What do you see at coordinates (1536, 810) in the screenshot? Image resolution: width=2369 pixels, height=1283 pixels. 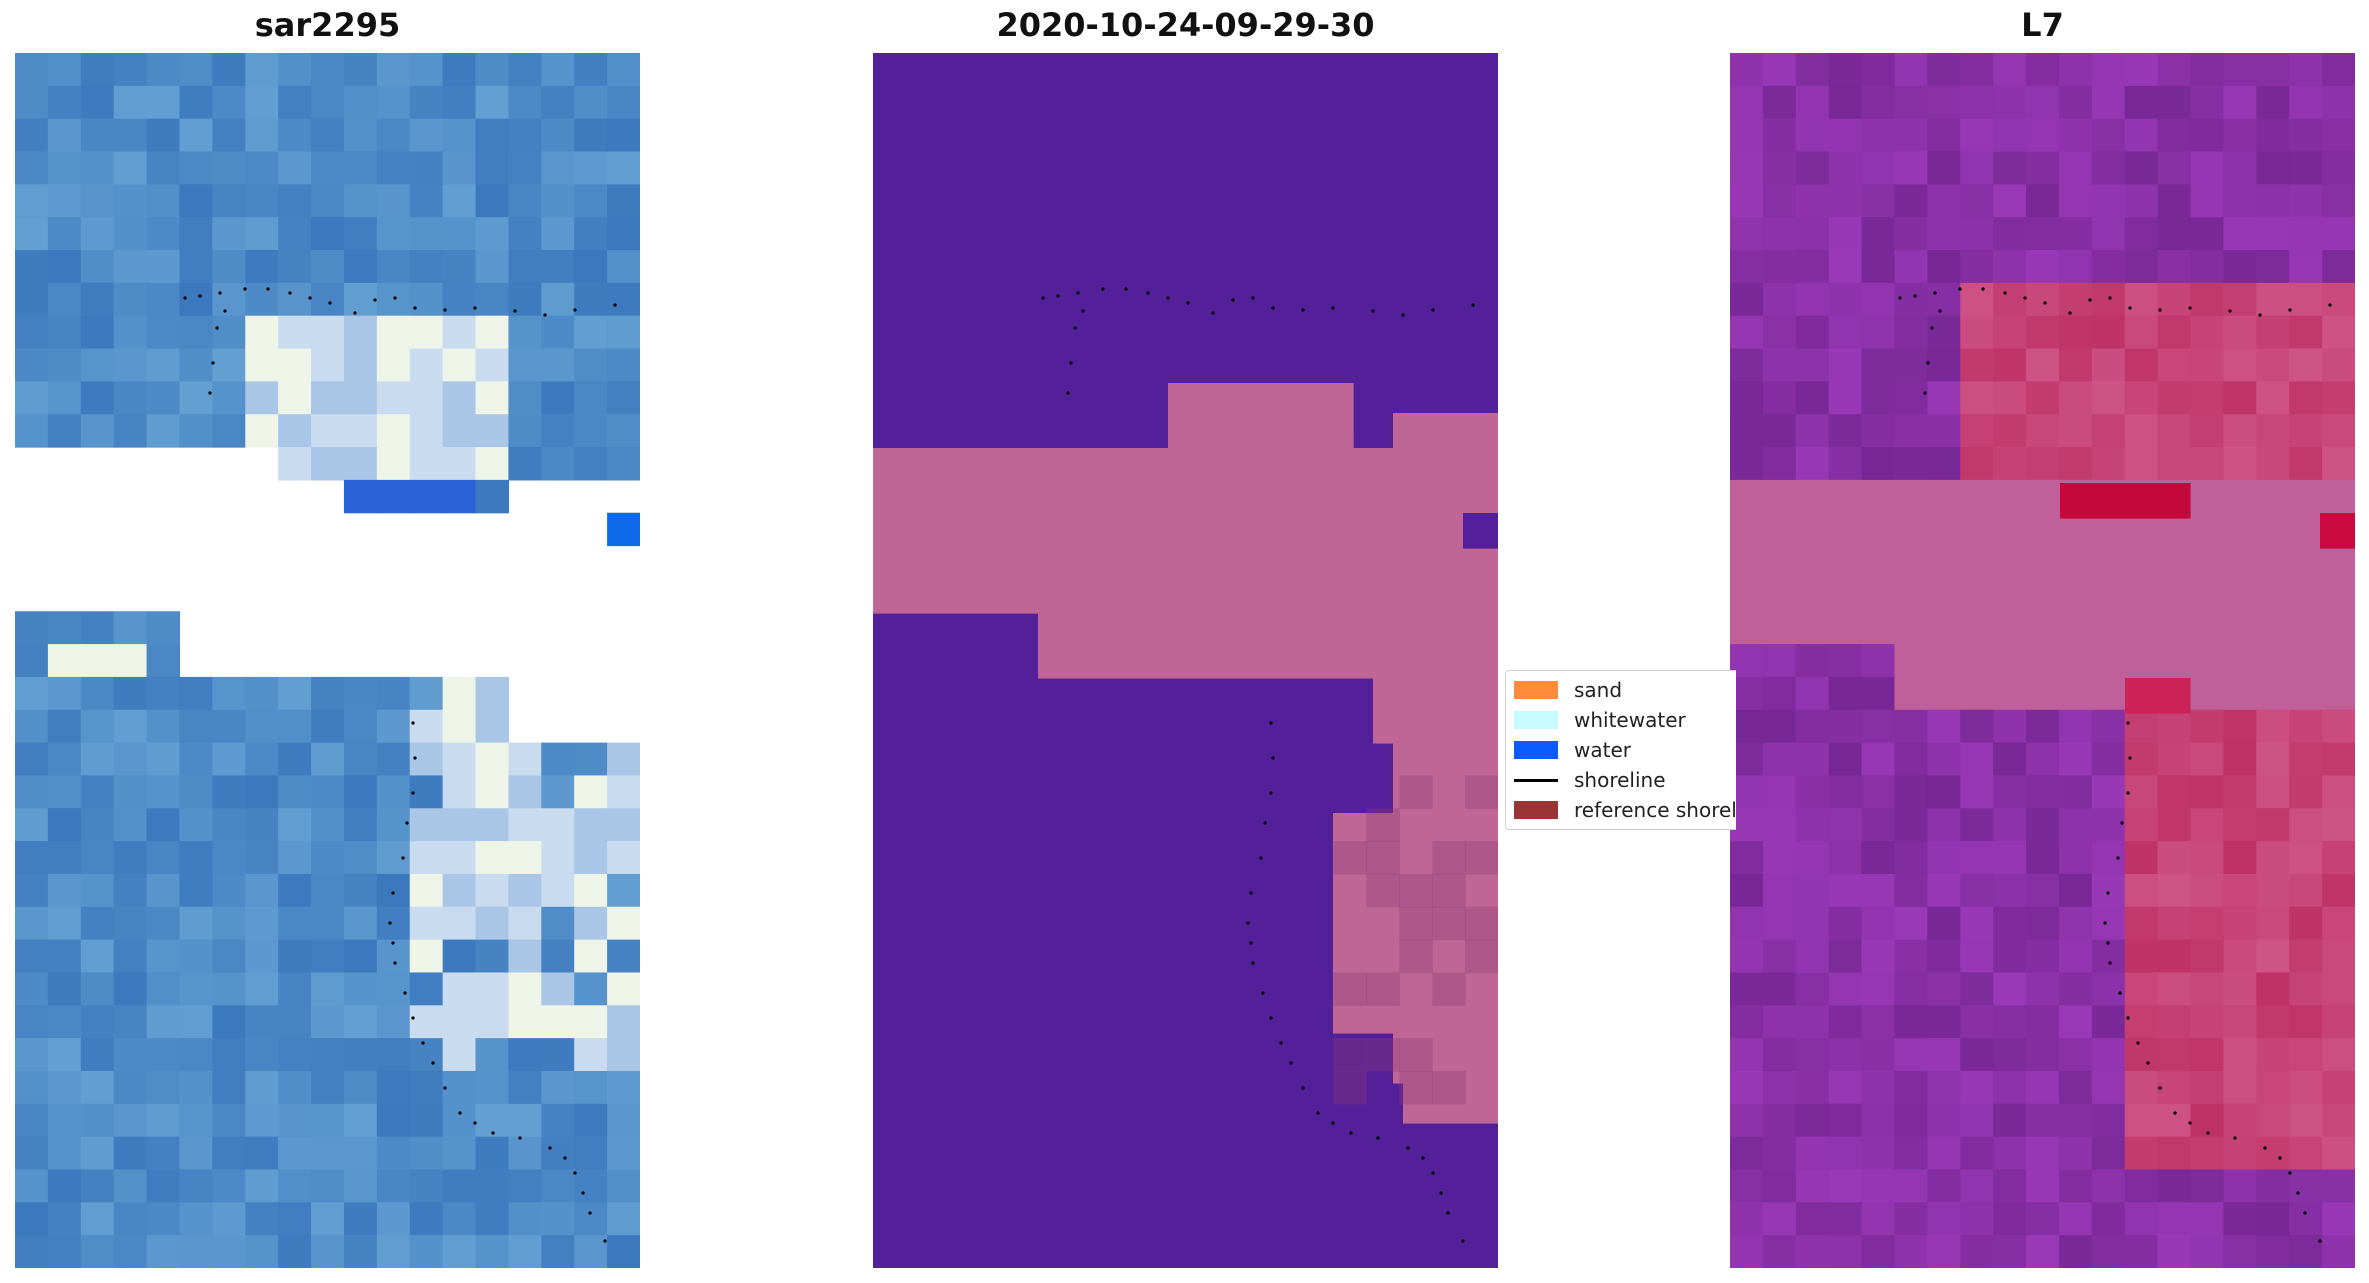 I see `reference-shoreline-swatch` at bounding box center [1536, 810].